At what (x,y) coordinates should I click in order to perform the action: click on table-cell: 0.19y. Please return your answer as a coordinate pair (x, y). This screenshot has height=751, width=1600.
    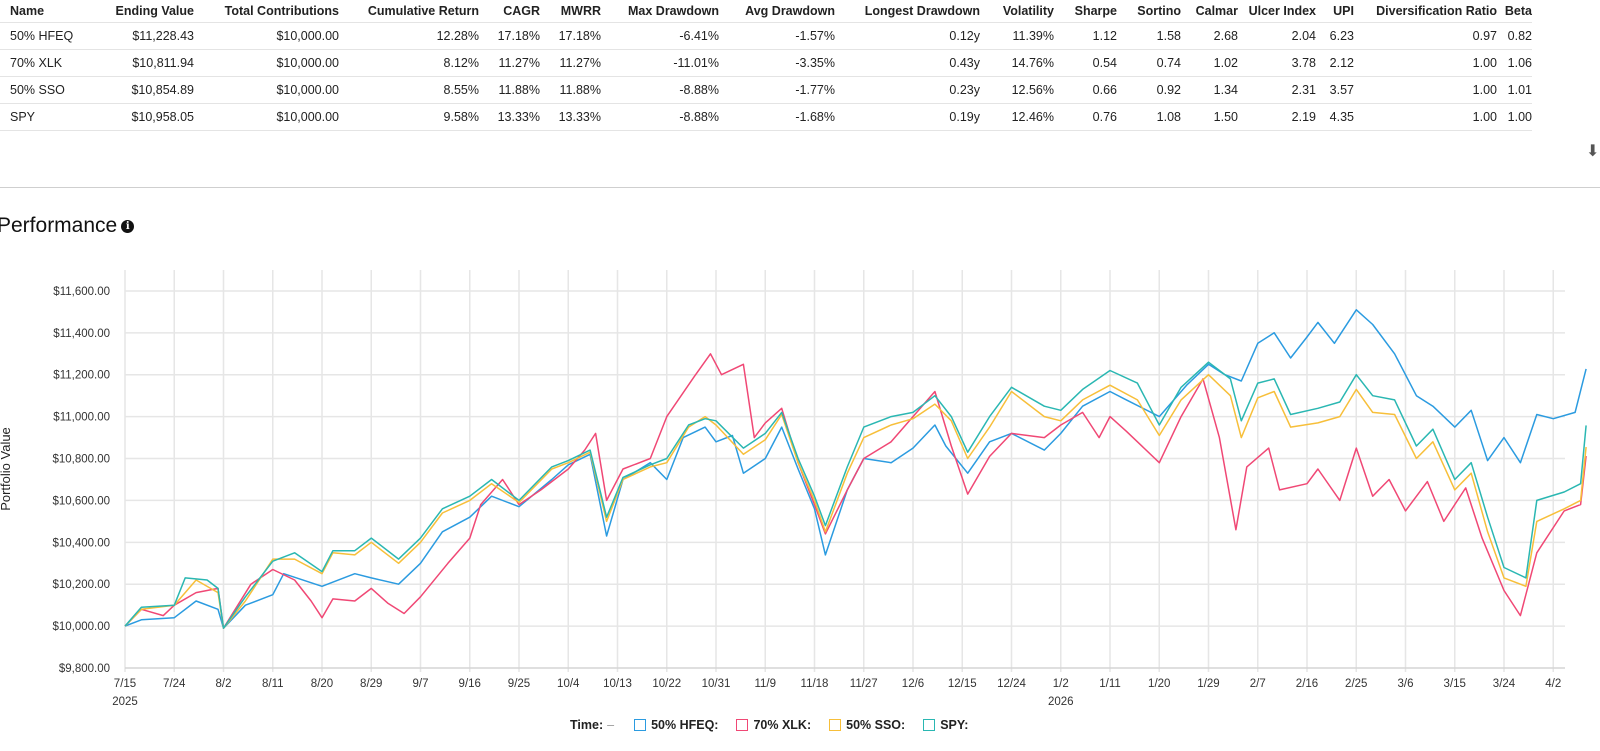
    Looking at the image, I should click on (907, 117).